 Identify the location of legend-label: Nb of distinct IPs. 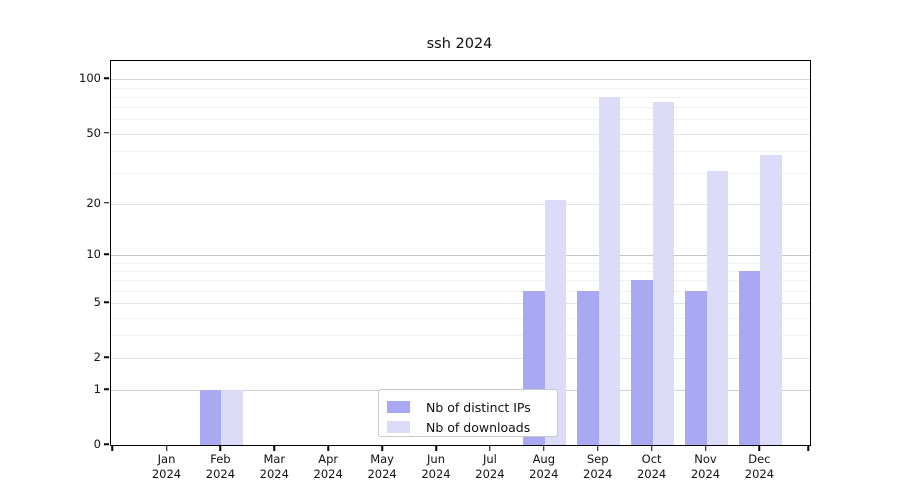
(478, 407).